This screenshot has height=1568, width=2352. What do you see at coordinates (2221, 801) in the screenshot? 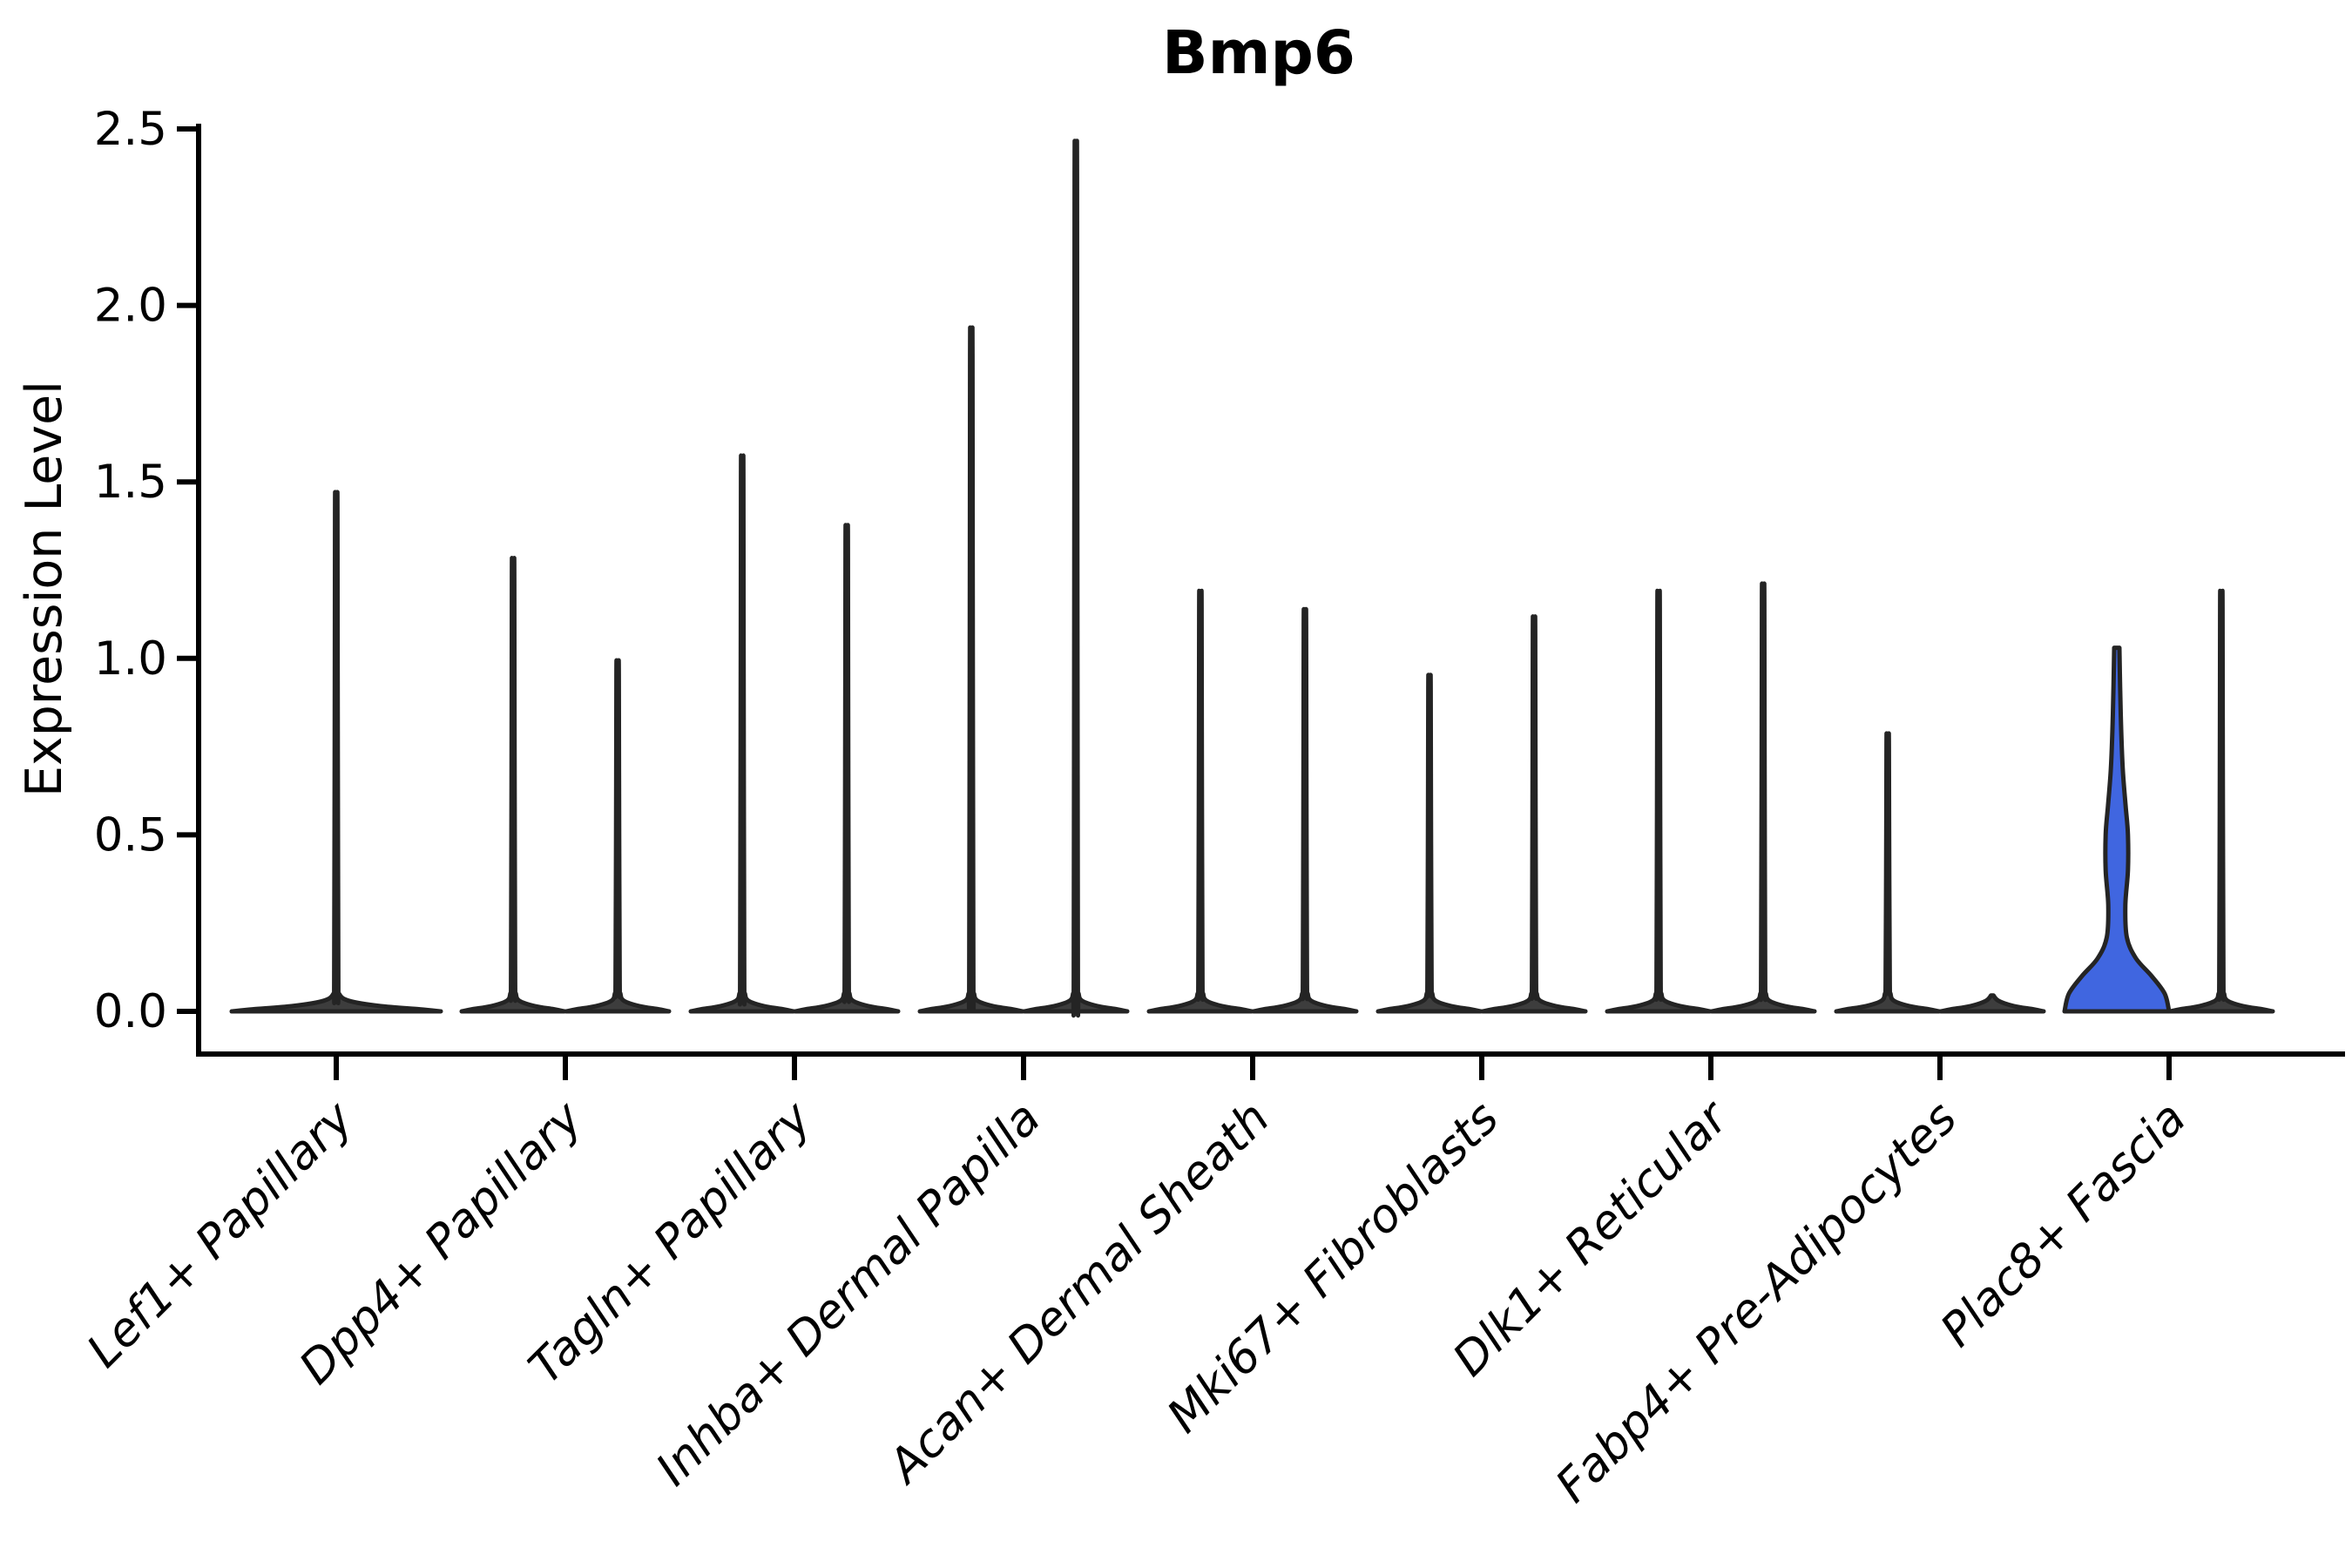
I see `violin-8-right` at bounding box center [2221, 801].